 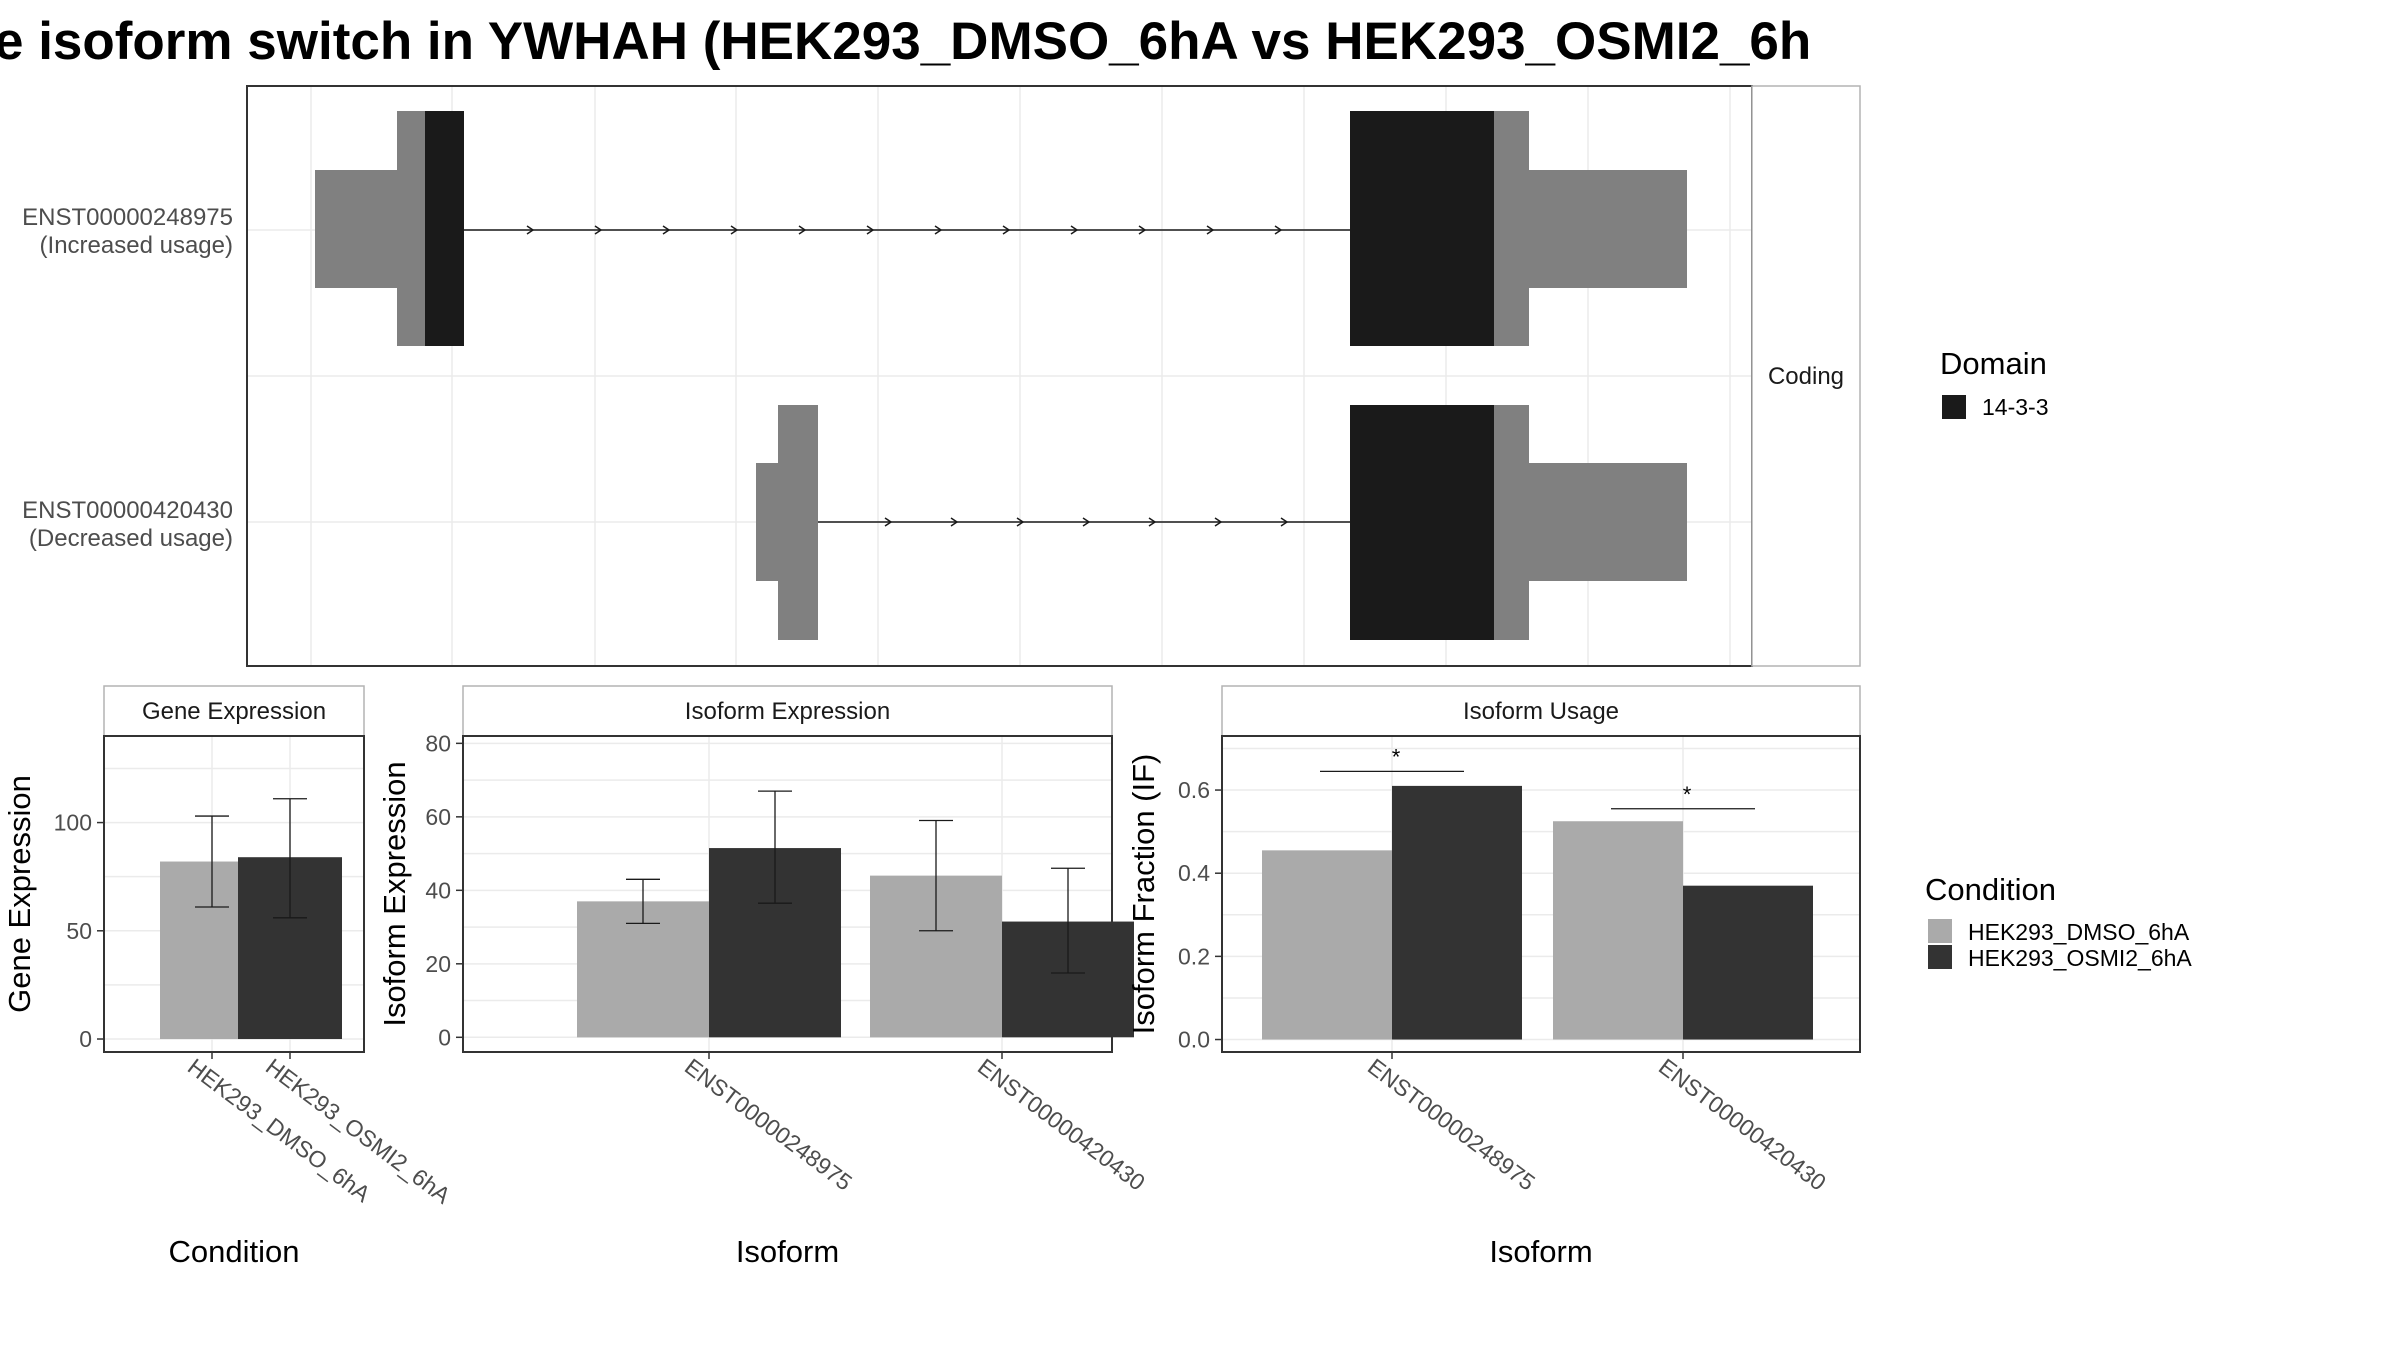 I want to click on condition-legend-title: Condition, so click(x=1990, y=889).